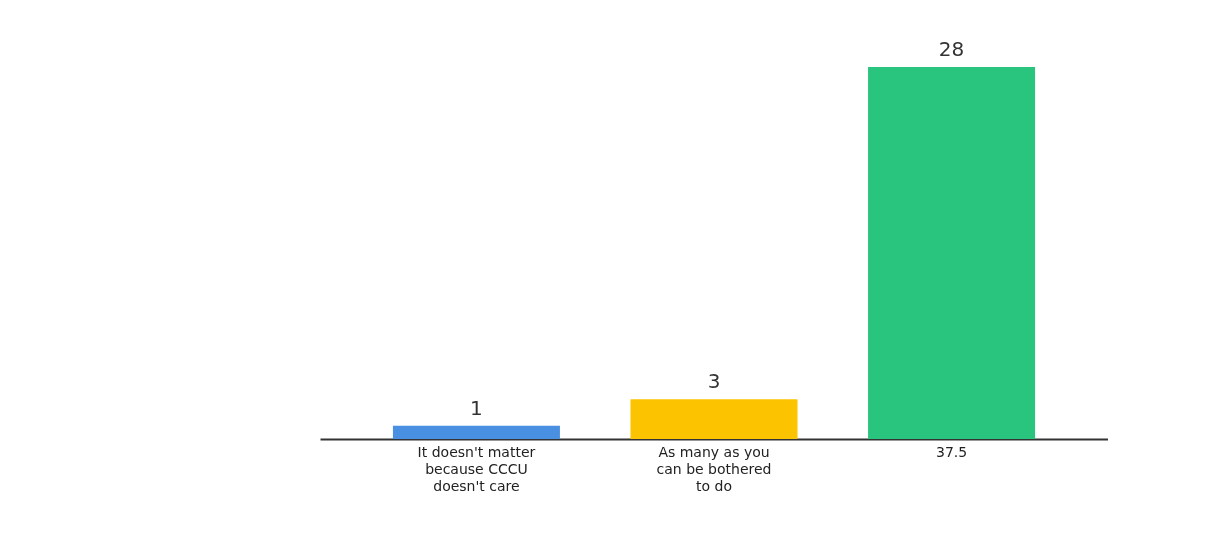 Image resolution: width=1219 pixels, height=551 pixels. What do you see at coordinates (951, 49) in the screenshot?
I see `data-label: 28` at bounding box center [951, 49].